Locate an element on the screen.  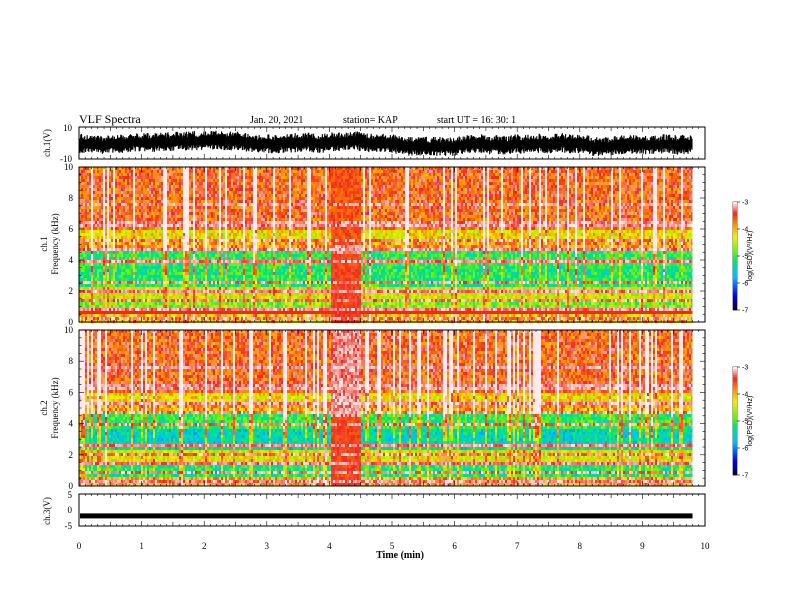
ch1-frequency-ytick-label: 2 is located at coordinates (71, 291).